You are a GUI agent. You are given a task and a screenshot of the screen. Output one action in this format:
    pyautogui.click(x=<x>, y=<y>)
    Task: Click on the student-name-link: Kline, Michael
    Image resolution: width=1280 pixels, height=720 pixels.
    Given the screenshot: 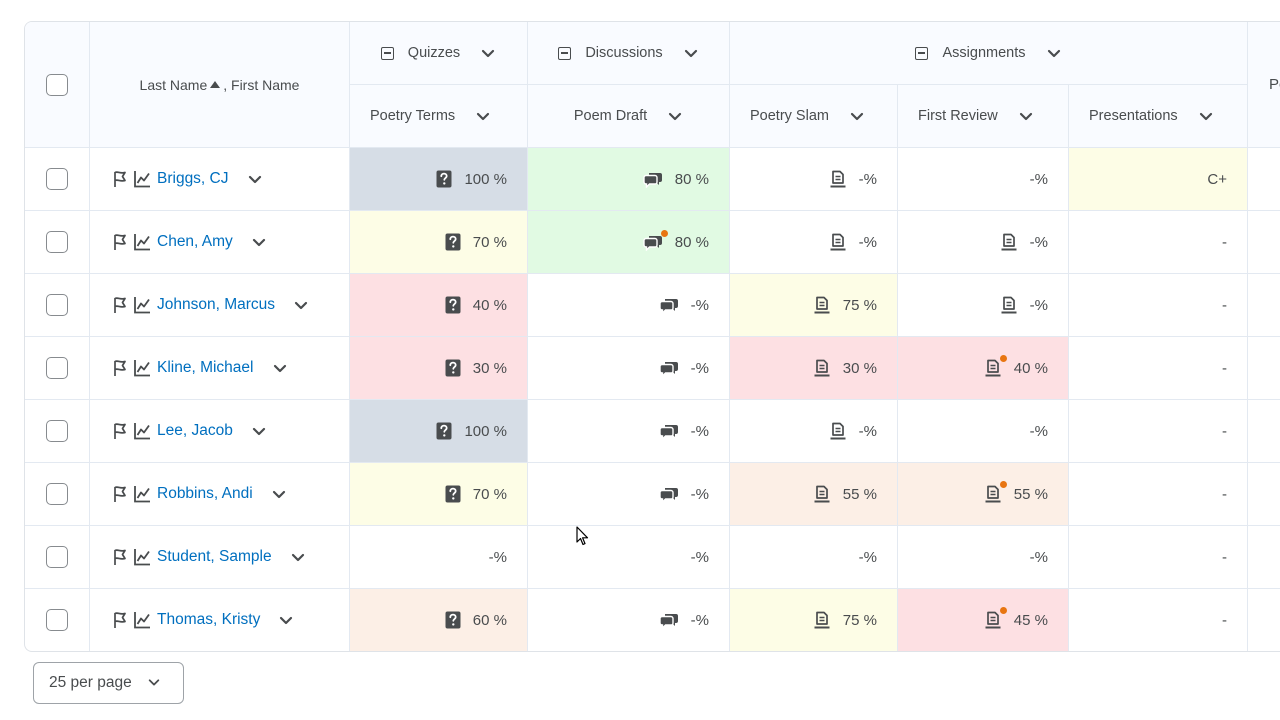 What is the action you would take?
    pyautogui.click(x=205, y=367)
    